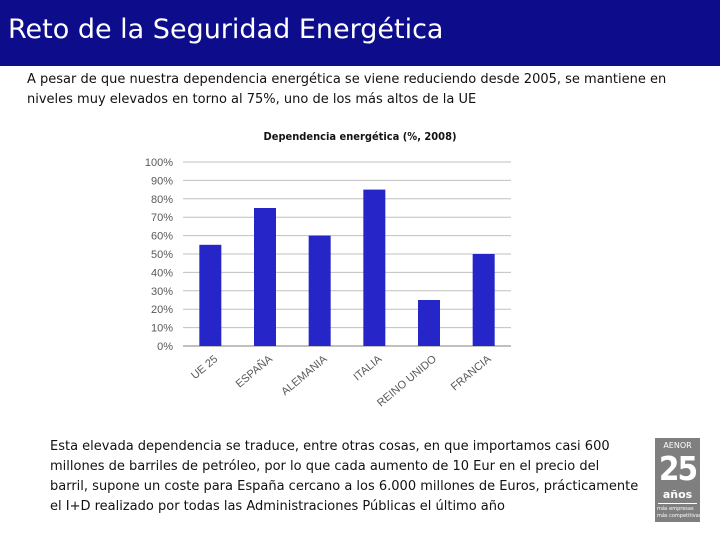  Describe the element at coordinates (162, 181) in the screenshot. I see `y-tick-label: 90%` at that location.